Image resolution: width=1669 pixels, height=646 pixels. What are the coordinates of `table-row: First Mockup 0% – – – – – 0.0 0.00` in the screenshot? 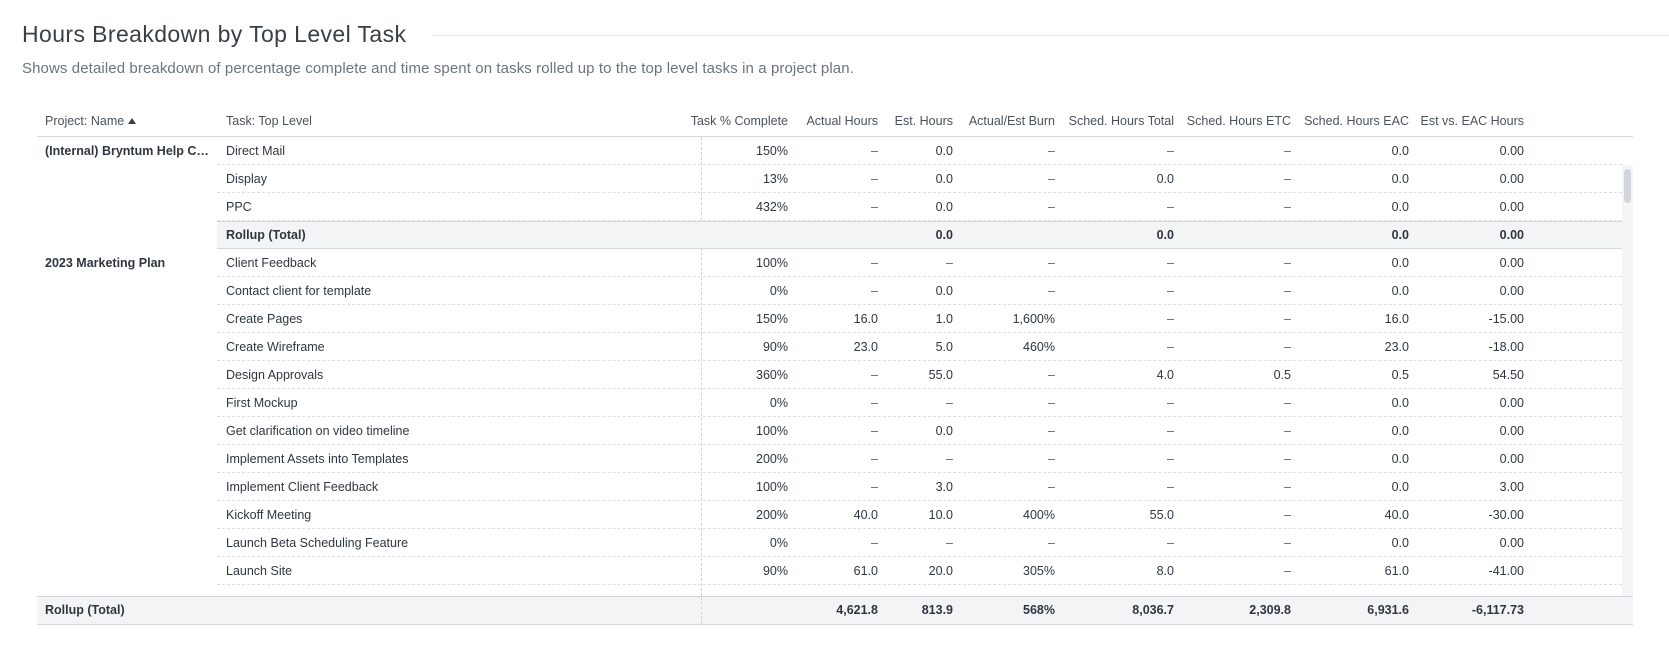 It's located at (835, 403).